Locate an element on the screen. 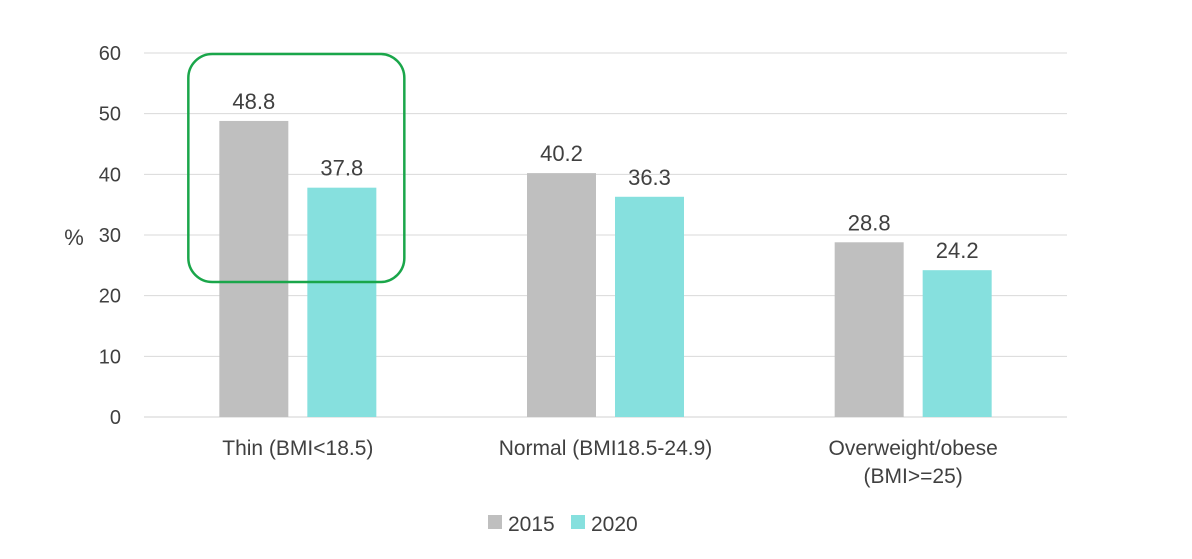 Image resolution: width=1192 pixels, height=559 pixels. legend-label-2020: 2020 is located at coordinates (614, 524).